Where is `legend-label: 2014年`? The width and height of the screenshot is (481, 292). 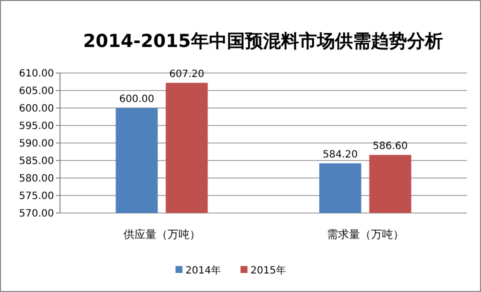
legend-label: 2014年 is located at coordinates (203, 270).